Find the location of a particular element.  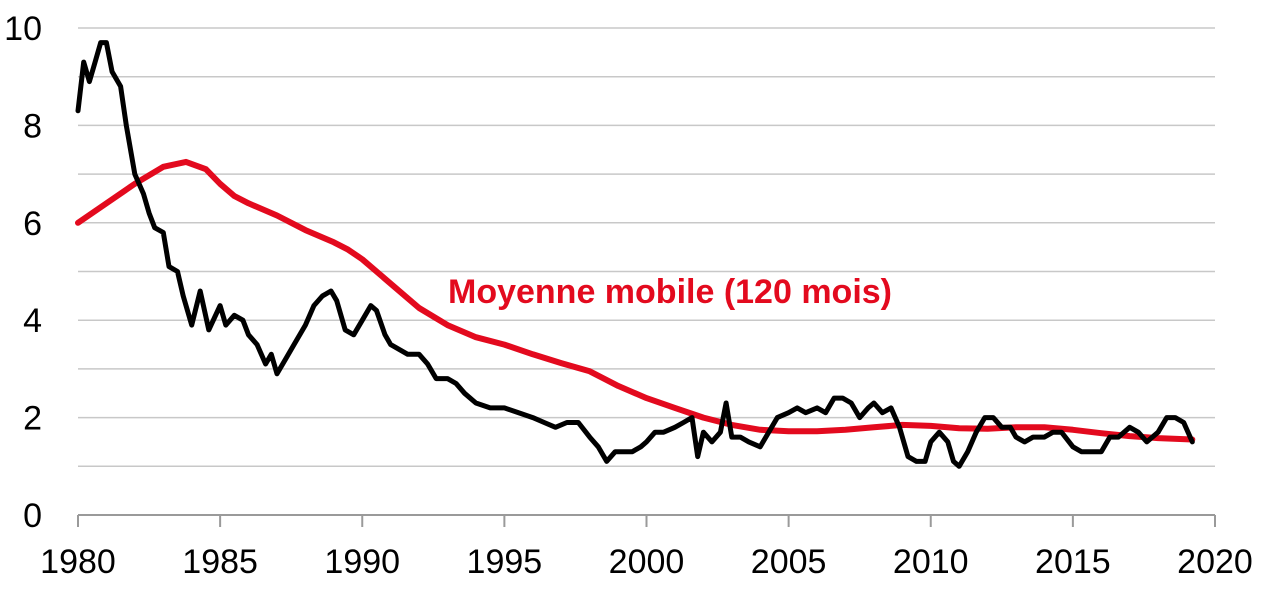

y-tick-label: 4 is located at coordinates (32, 321).